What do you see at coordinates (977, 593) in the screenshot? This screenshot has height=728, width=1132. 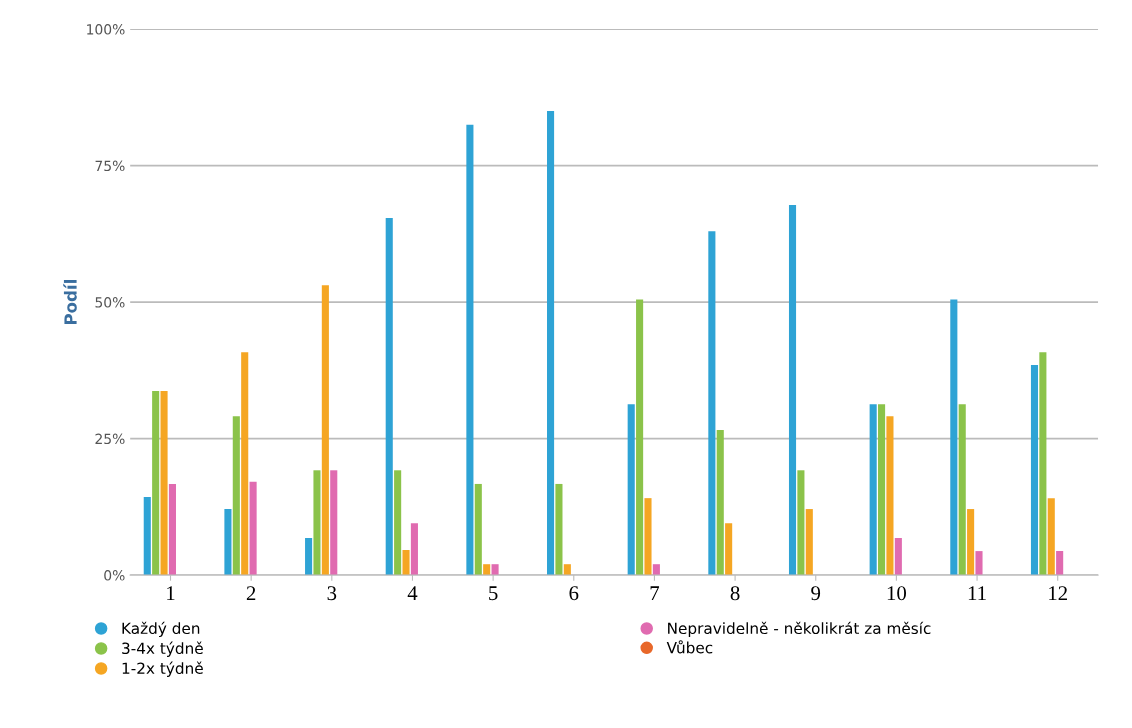 I see `x-tick-label: 11` at bounding box center [977, 593].